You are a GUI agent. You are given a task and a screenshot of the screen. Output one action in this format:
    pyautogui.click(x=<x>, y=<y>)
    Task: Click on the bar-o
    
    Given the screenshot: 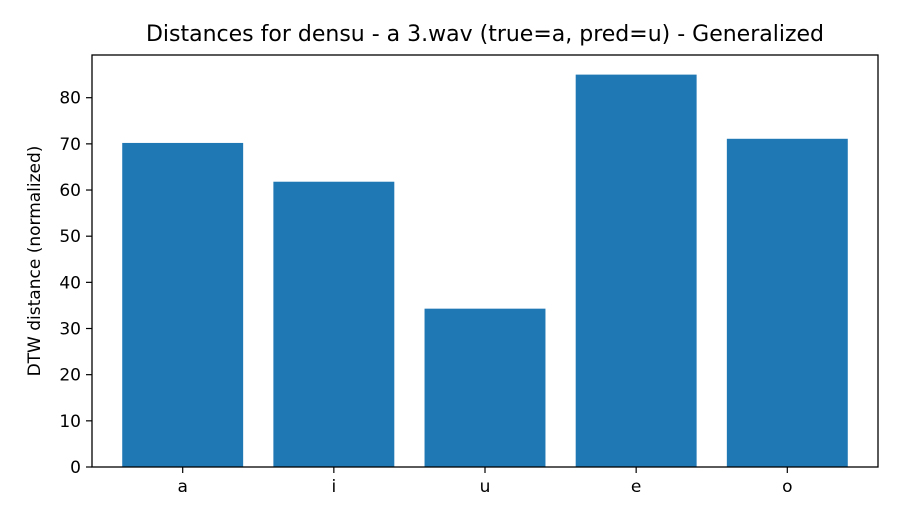 What is the action you would take?
    pyautogui.click(x=787, y=303)
    